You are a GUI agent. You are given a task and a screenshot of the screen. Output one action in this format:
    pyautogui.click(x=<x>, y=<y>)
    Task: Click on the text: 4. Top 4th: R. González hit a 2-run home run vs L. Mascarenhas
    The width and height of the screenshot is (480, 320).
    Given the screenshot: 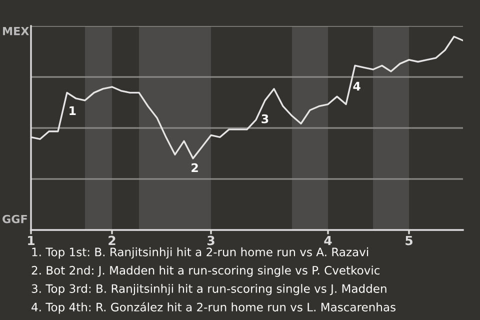 What is the action you would take?
    pyautogui.click(x=214, y=308)
    